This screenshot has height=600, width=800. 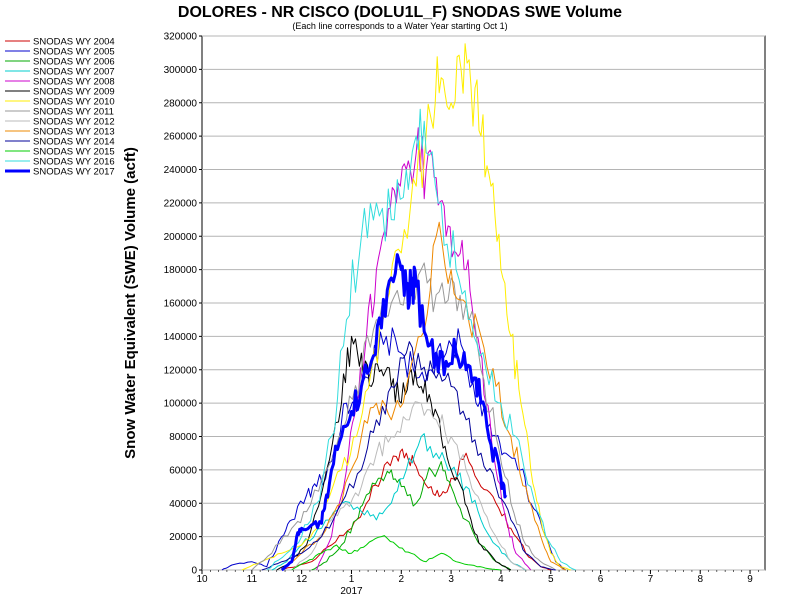 I want to click on y-tick-label: 80000, so click(x=183, y=437).